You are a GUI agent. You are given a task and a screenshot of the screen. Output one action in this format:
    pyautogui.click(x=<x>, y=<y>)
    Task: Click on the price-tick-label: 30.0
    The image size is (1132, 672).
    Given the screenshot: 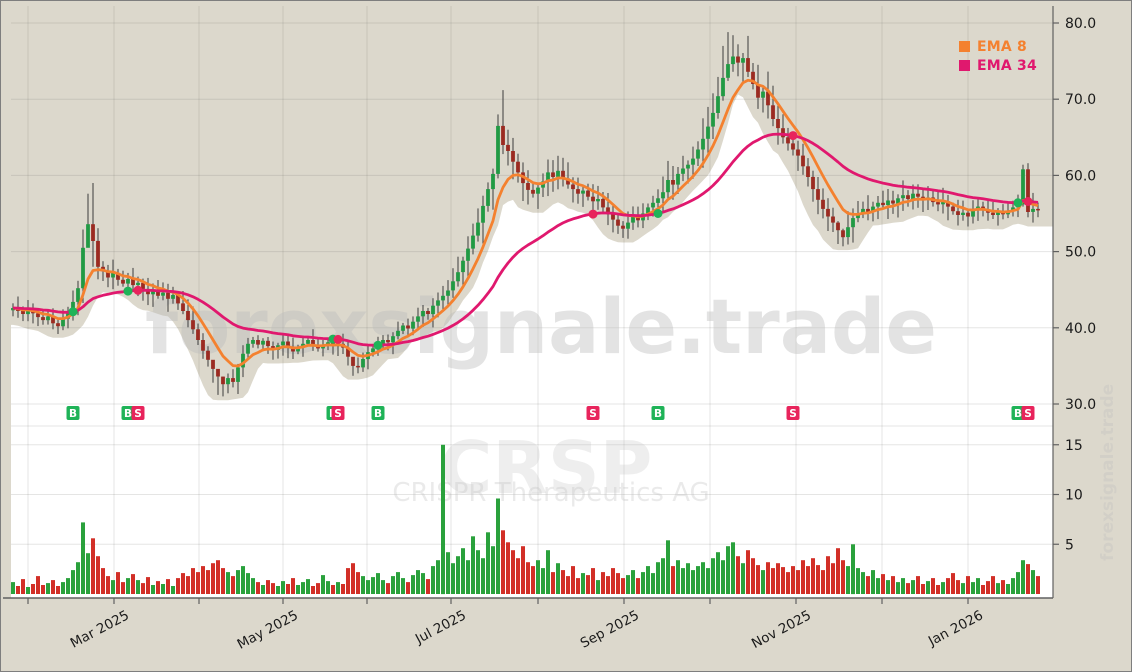 What is the action you would take?
    pyautogui.click(x=1080, y=405)
    